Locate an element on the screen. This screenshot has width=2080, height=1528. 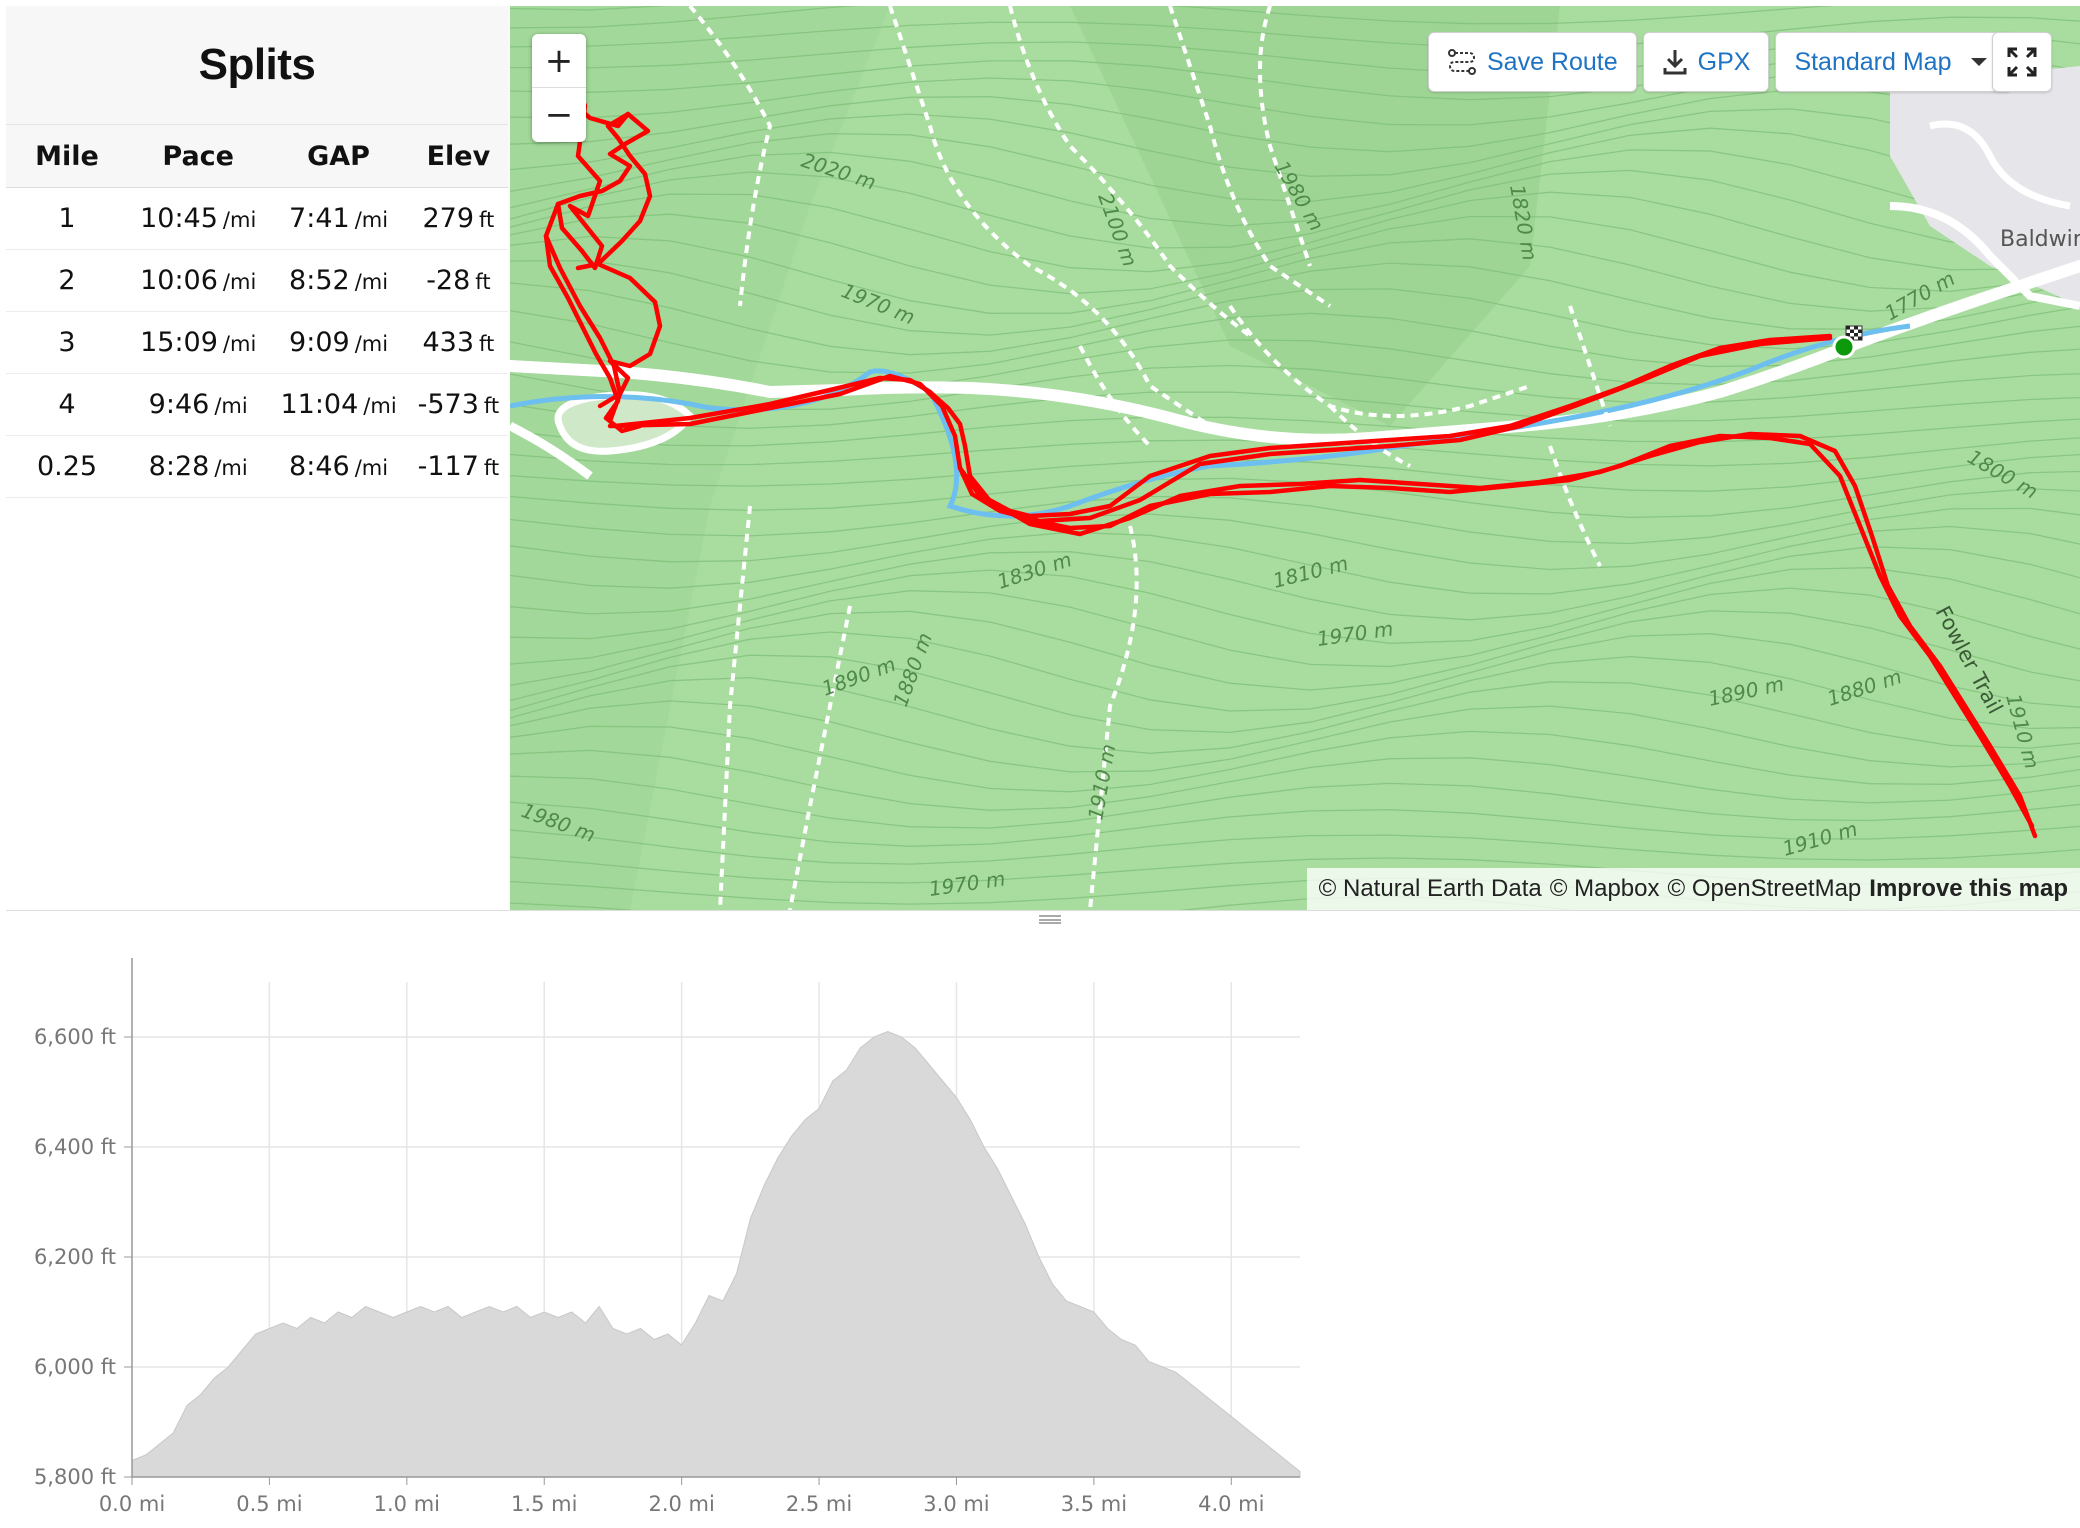
table-row: 2 10:06/mi 8:52/mi -28 ft is located at coordinates (257, 280).